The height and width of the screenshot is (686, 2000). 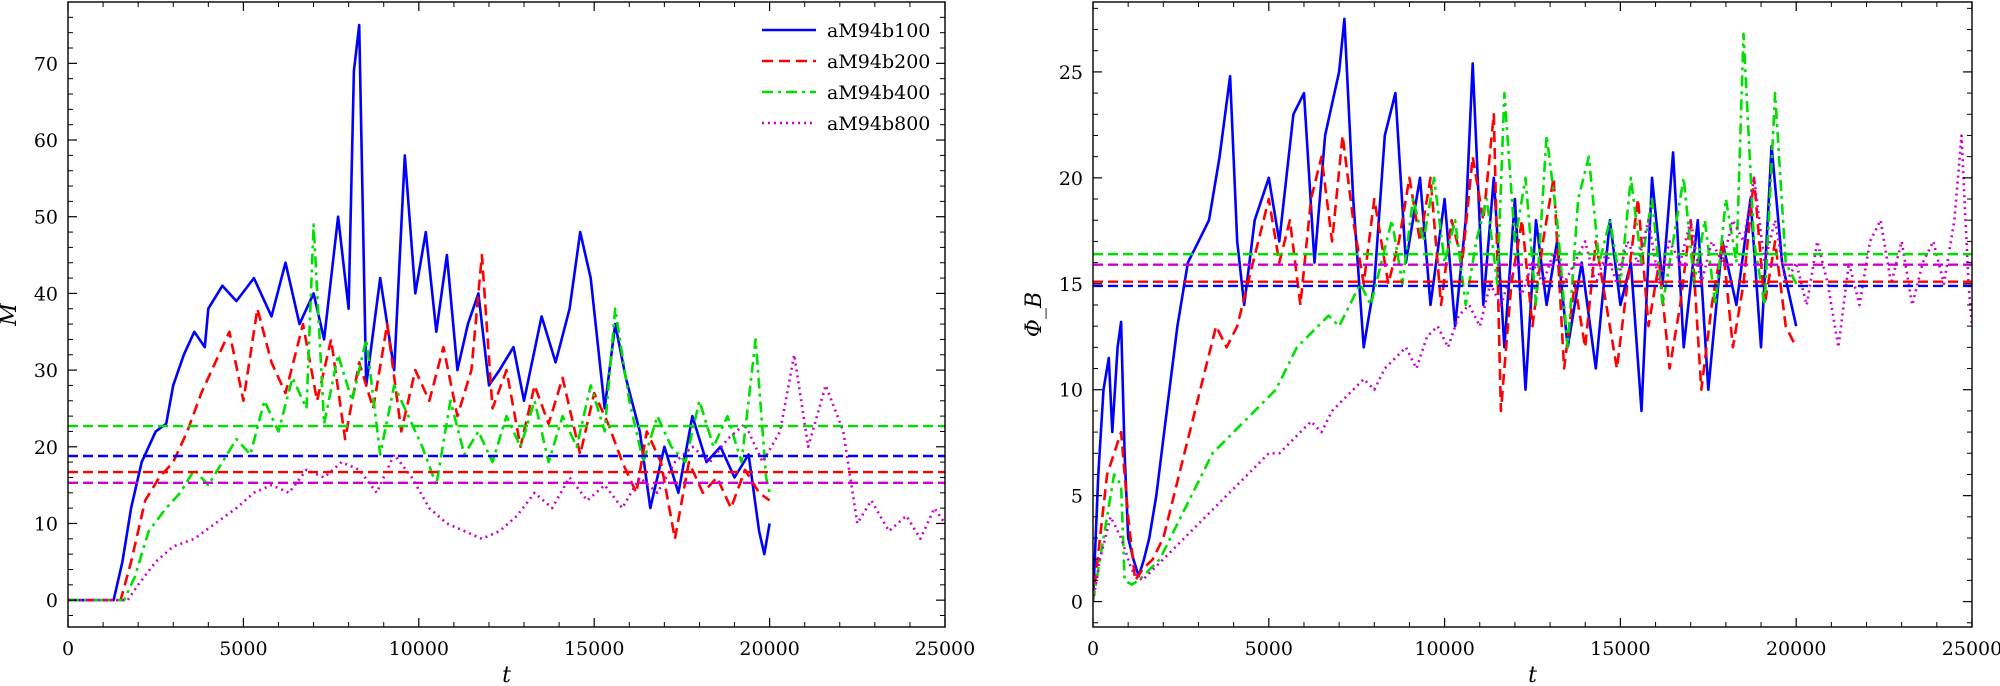 I want to click on y-axis-label: Φ_B, so click(x=1034, y=314).